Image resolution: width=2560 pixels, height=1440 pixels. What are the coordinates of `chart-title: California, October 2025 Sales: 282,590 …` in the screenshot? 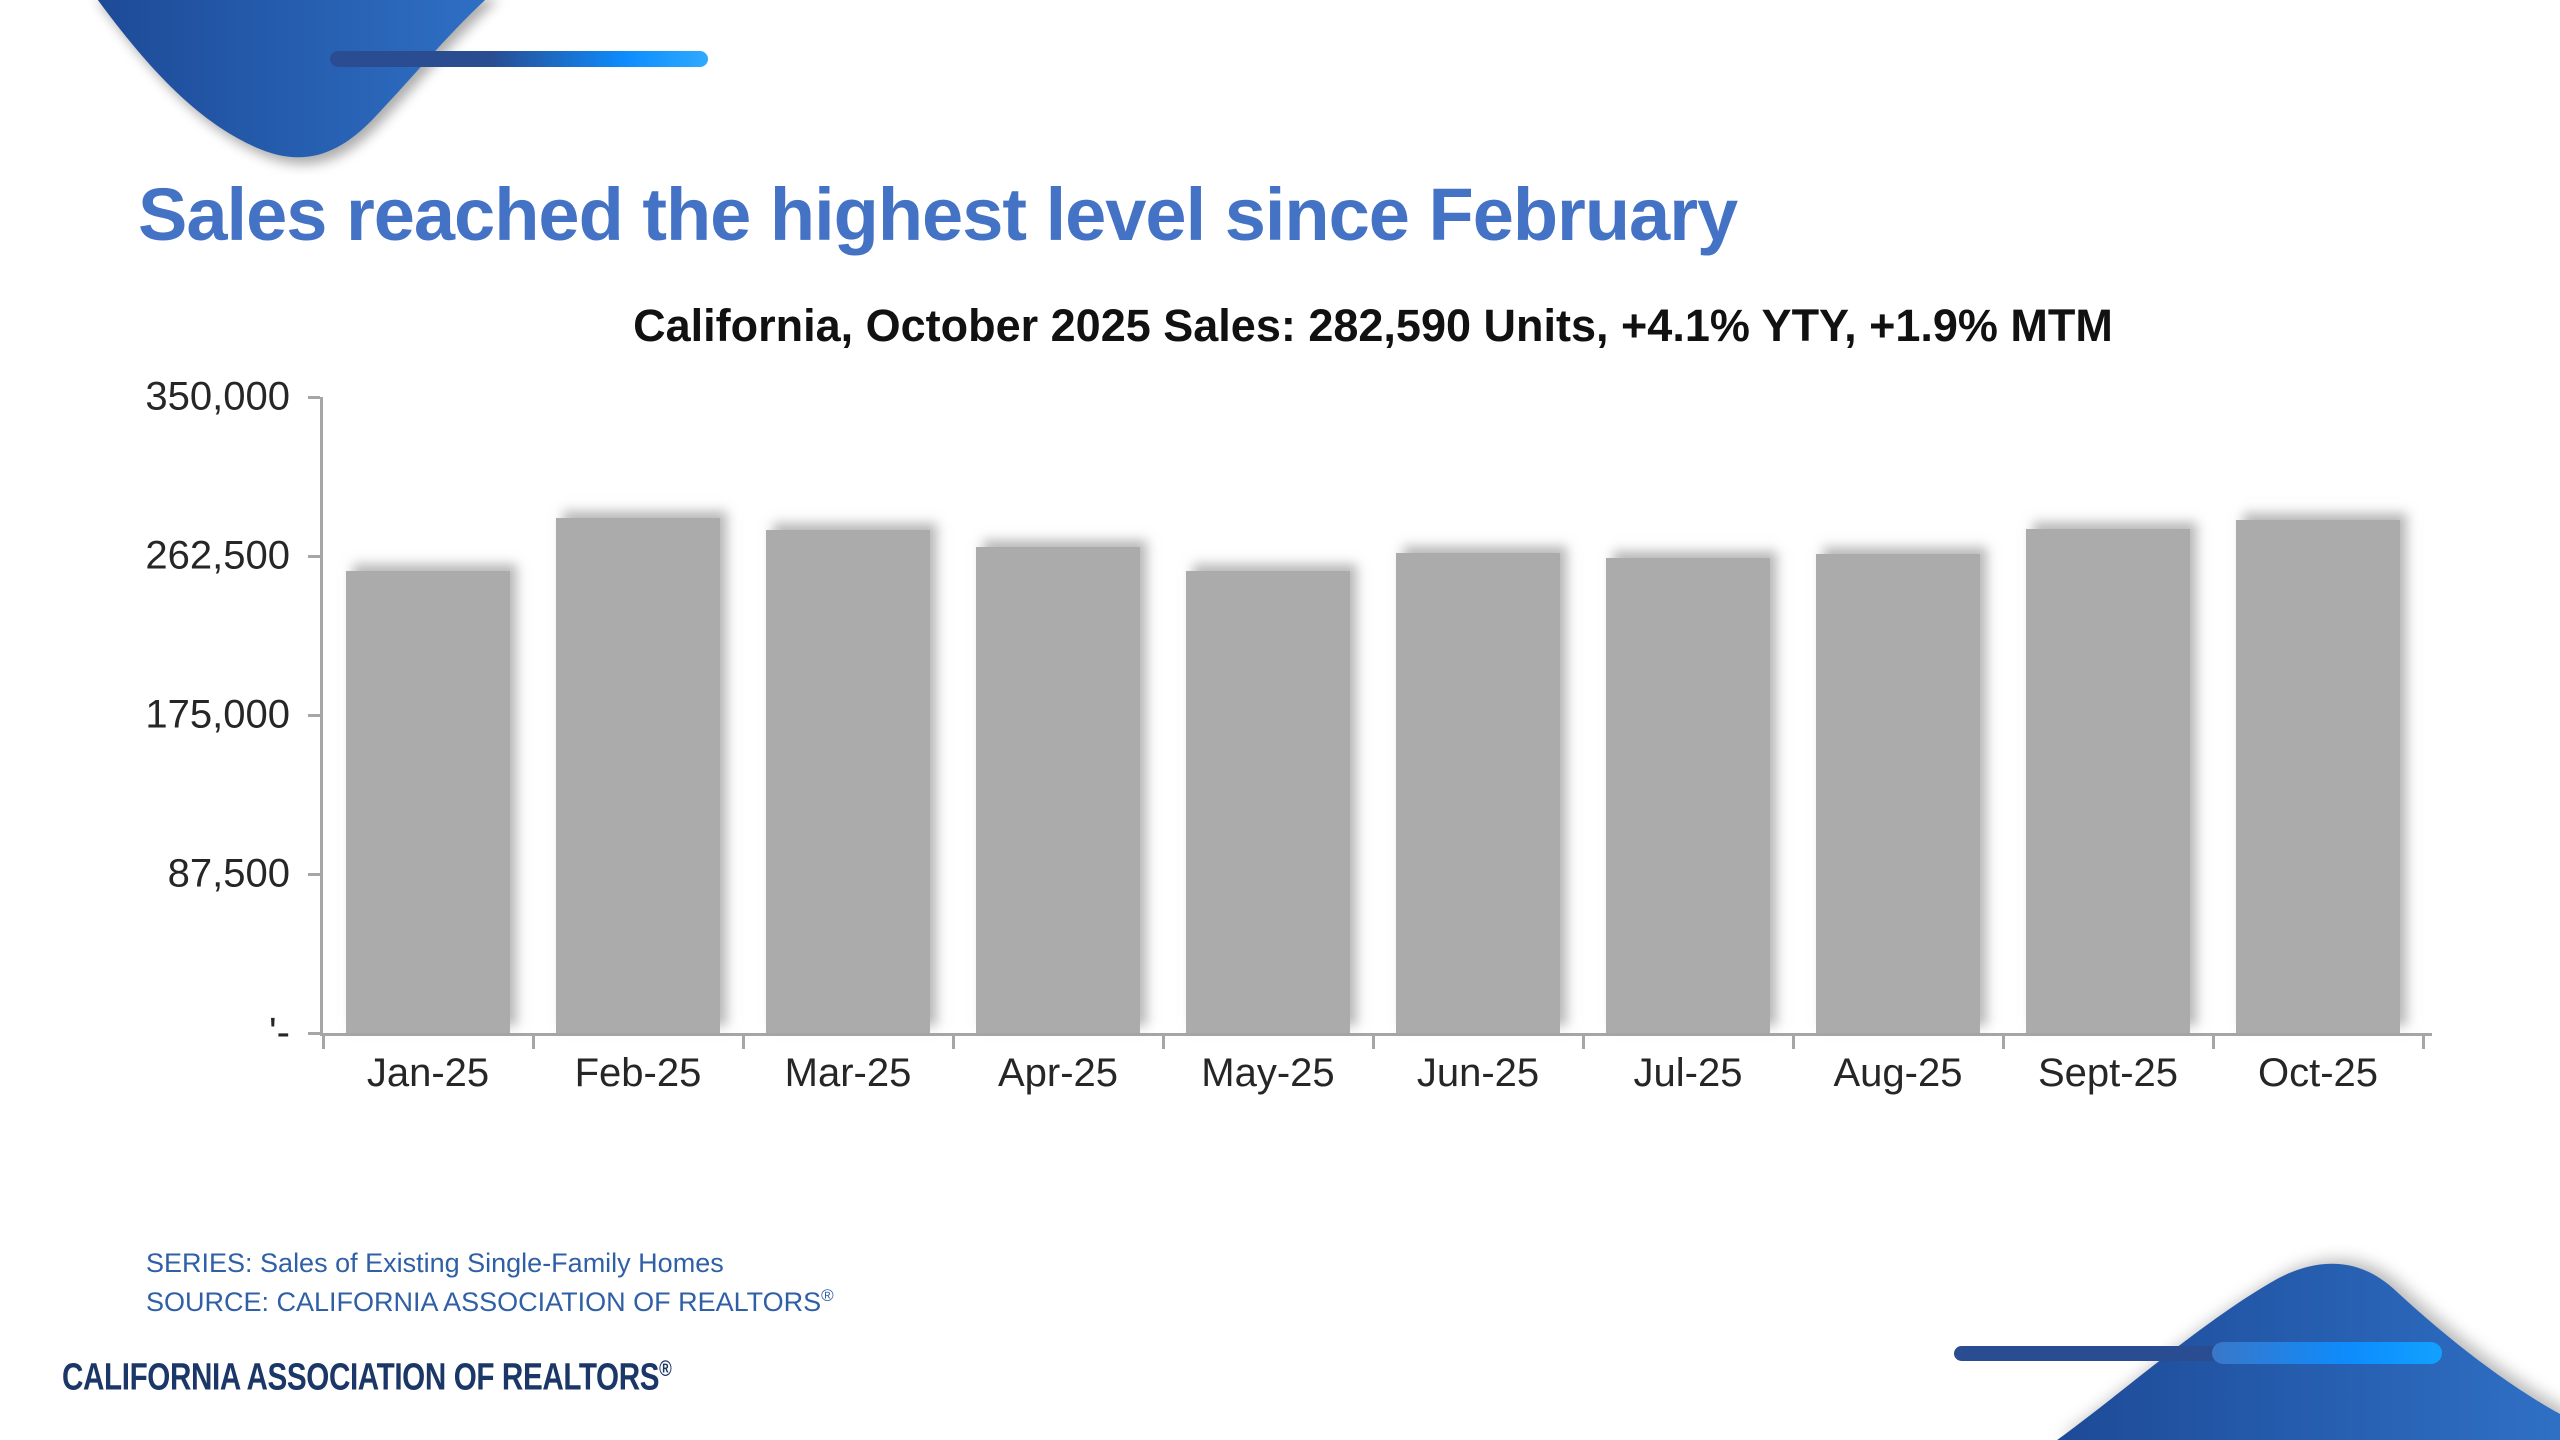 It's located at (1373, 325).